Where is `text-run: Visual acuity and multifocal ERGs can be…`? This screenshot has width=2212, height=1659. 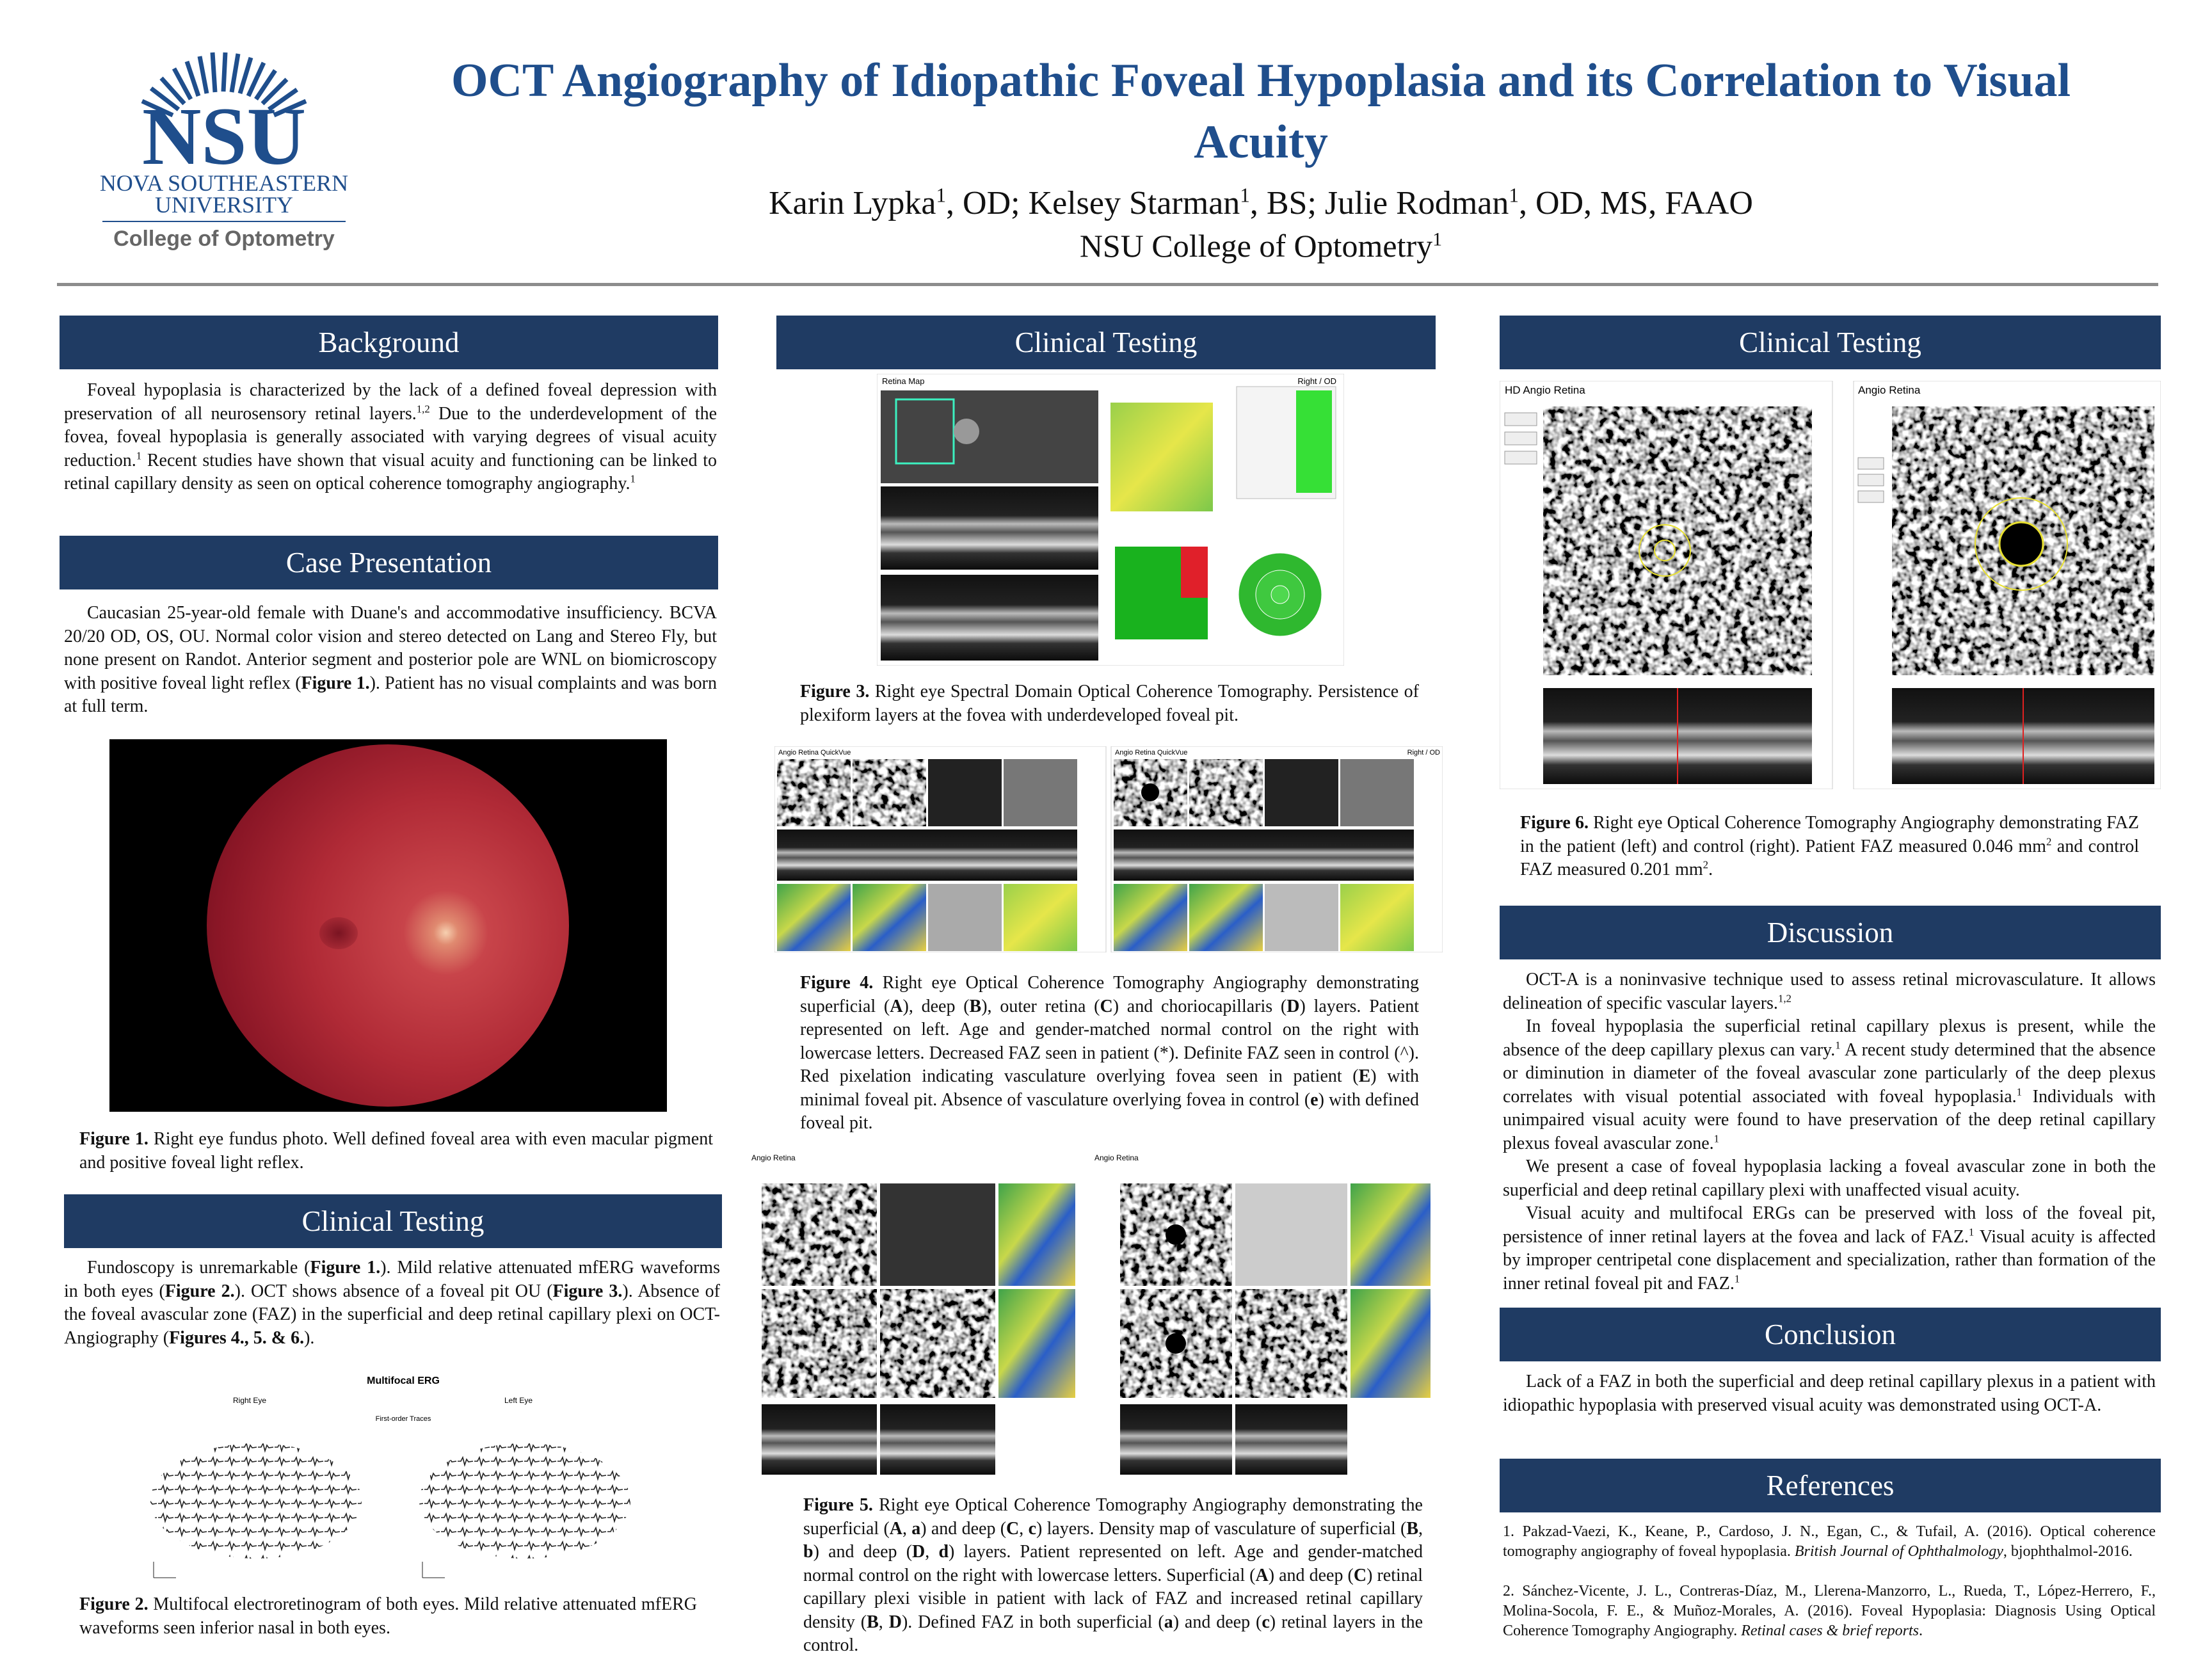 text-run: Visual acuity and multifocal ERGs can be… is located at coordinates (1829, 1225).